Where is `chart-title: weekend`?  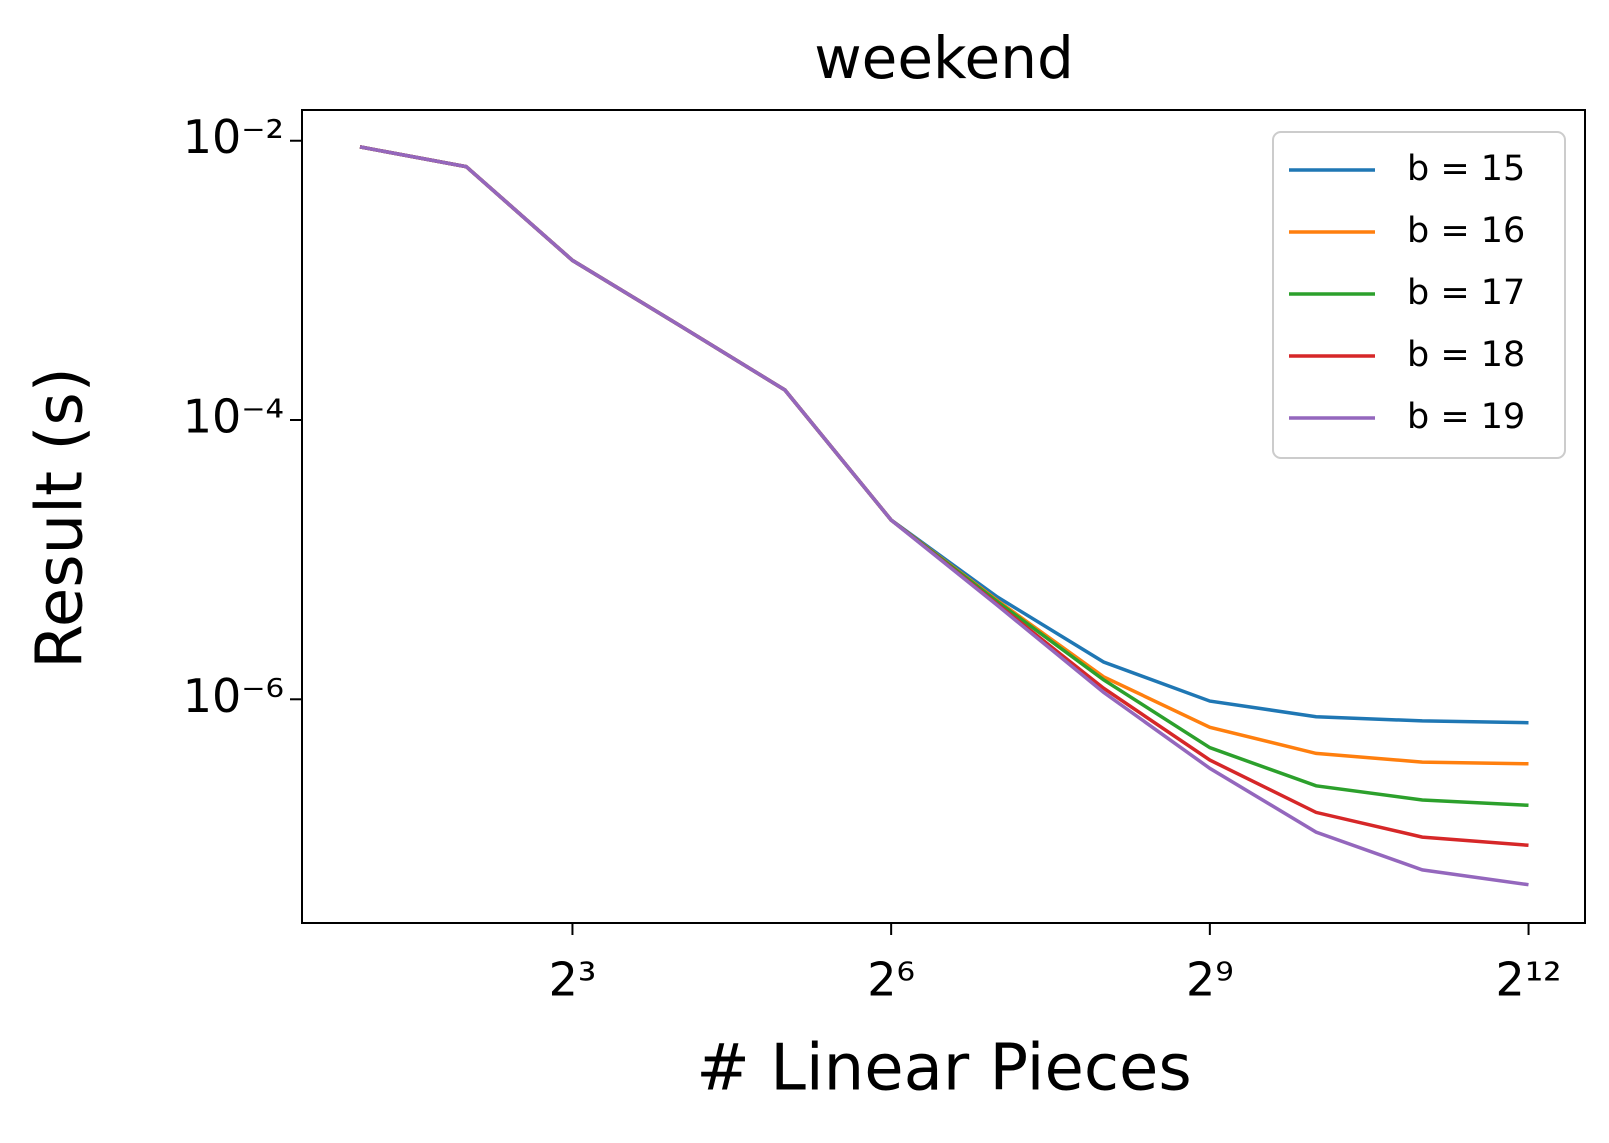 chart-title: weekend is located at coordinates (944, 58).